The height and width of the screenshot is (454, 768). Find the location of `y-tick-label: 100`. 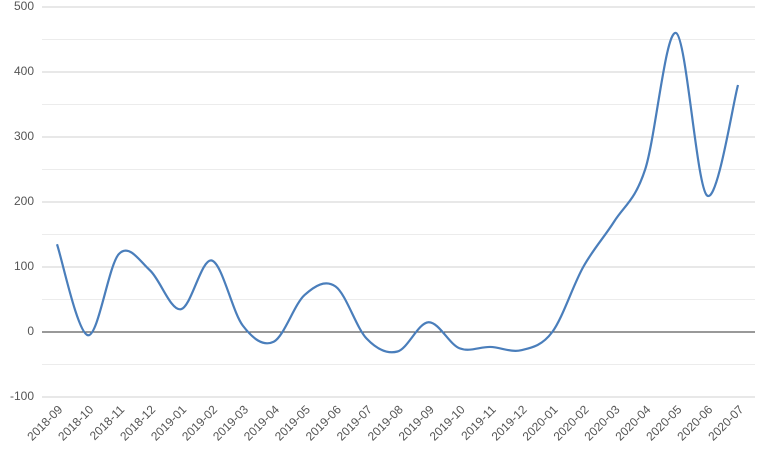

y-tick-label: 100 is located at coordinates (24, 266).